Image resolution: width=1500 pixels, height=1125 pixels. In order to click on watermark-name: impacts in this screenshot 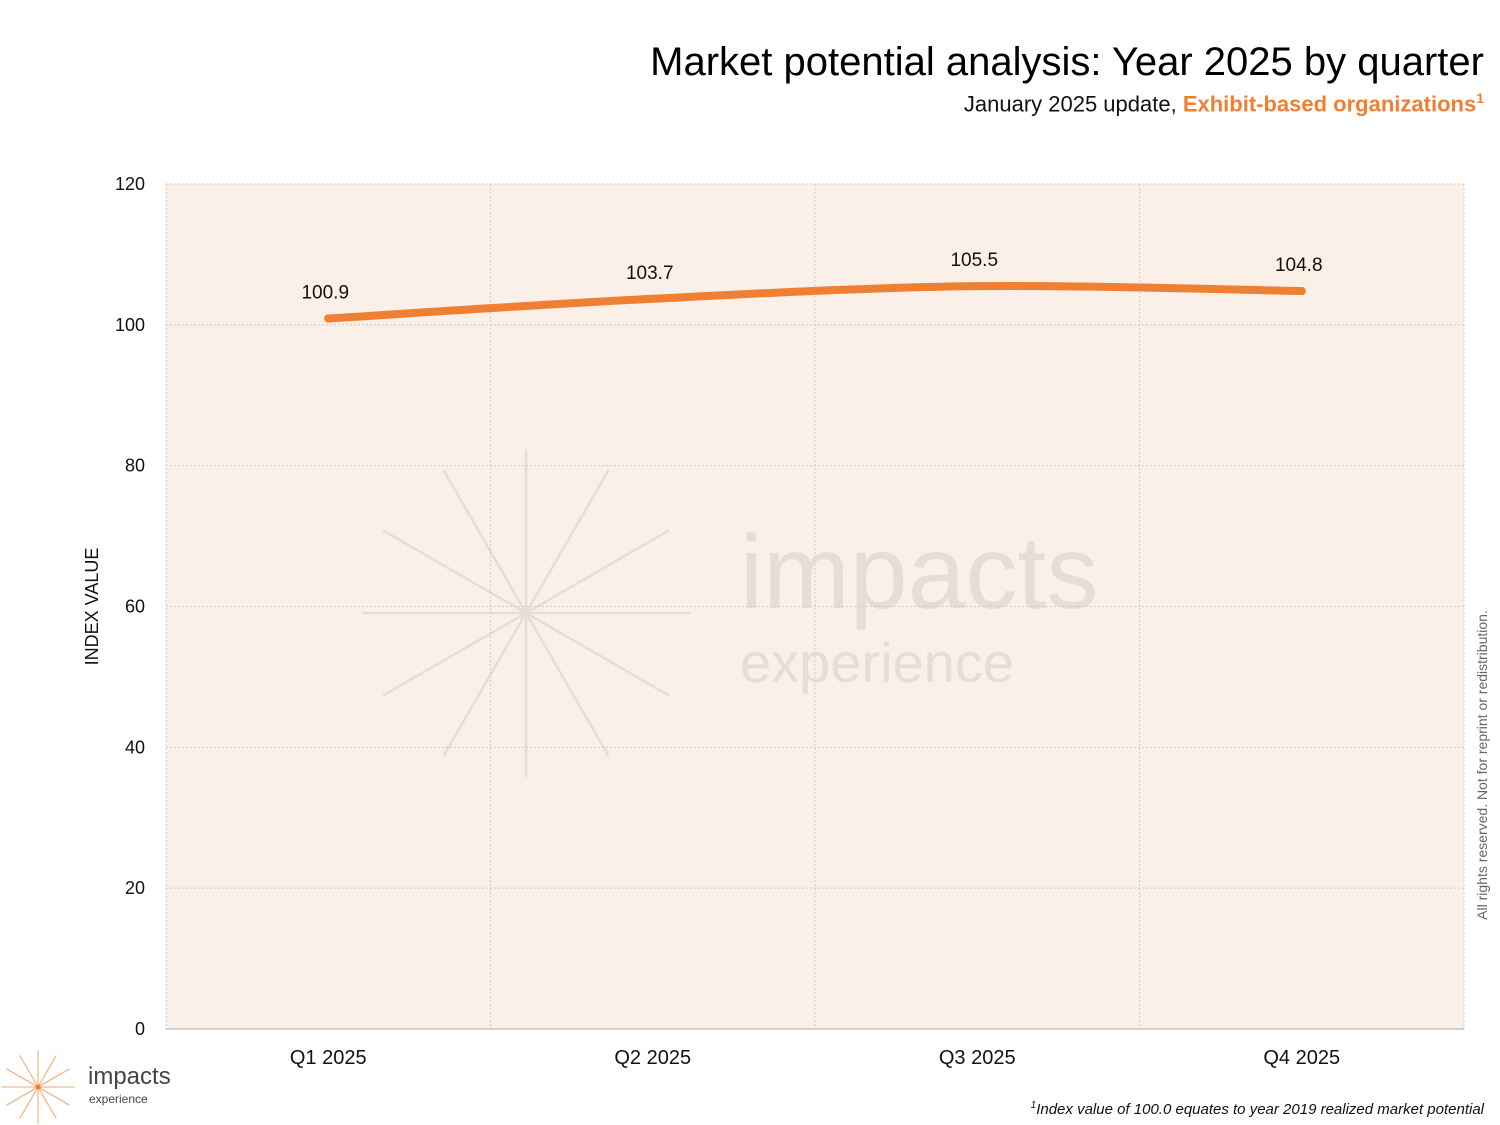, I will do `click(919, 573)`.